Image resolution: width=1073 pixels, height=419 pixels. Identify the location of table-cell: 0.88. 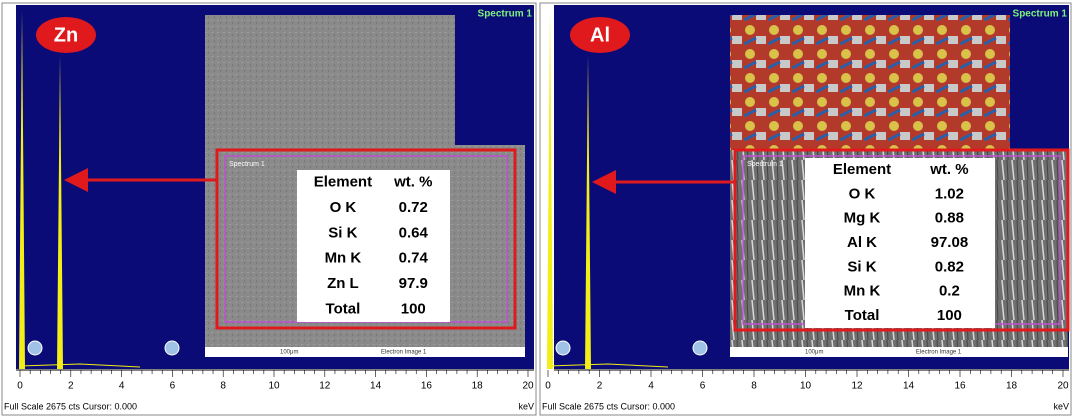
(949, 218).